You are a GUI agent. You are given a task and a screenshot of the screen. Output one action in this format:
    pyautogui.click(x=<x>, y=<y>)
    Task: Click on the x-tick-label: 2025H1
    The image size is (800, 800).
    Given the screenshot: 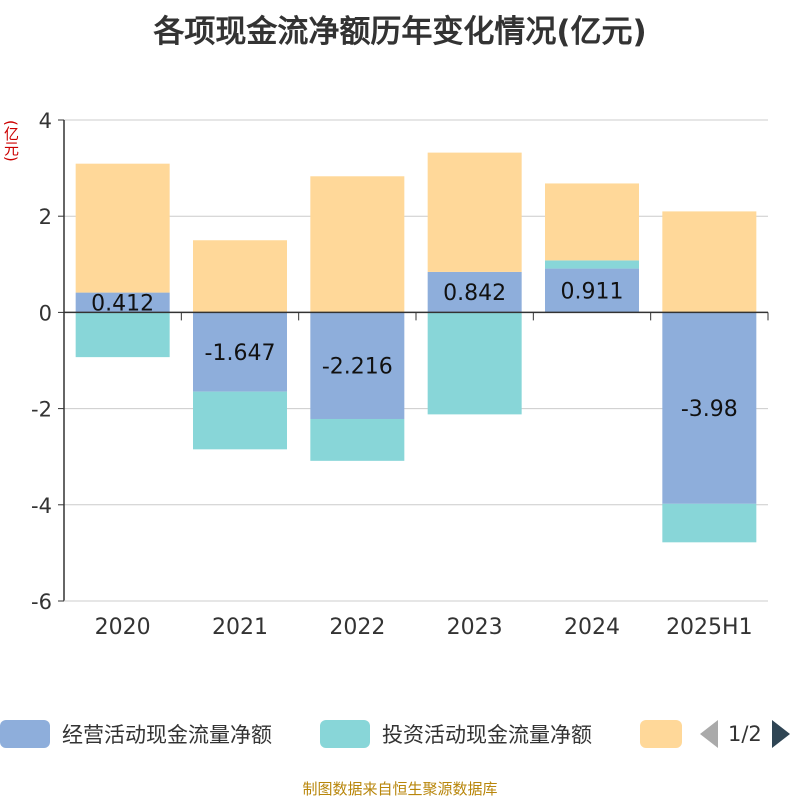 What is the action you would take?
    pyautogui.click(x=709, y=627)
    